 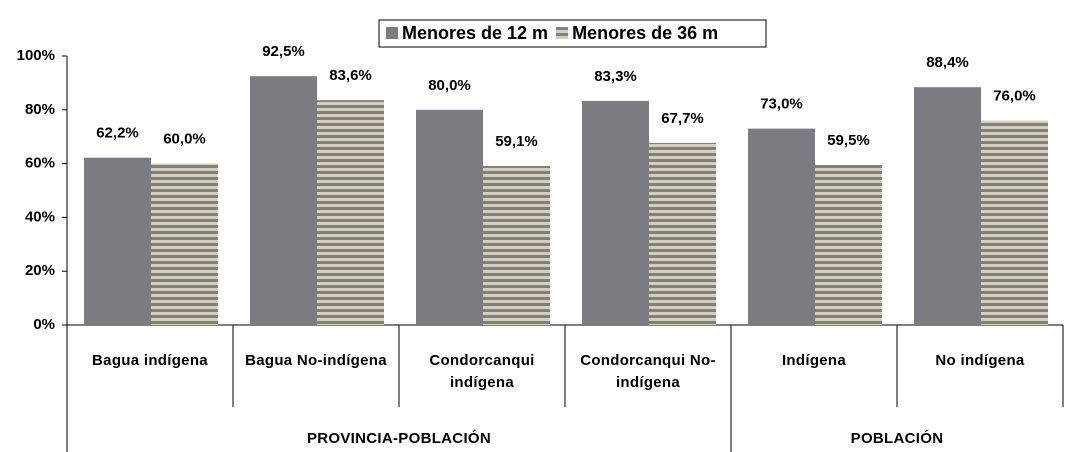 What do you see at coordinates (40, 109) in the screenshot?
I see `y-tick-label: 80%` at bounding box center [40, 109].